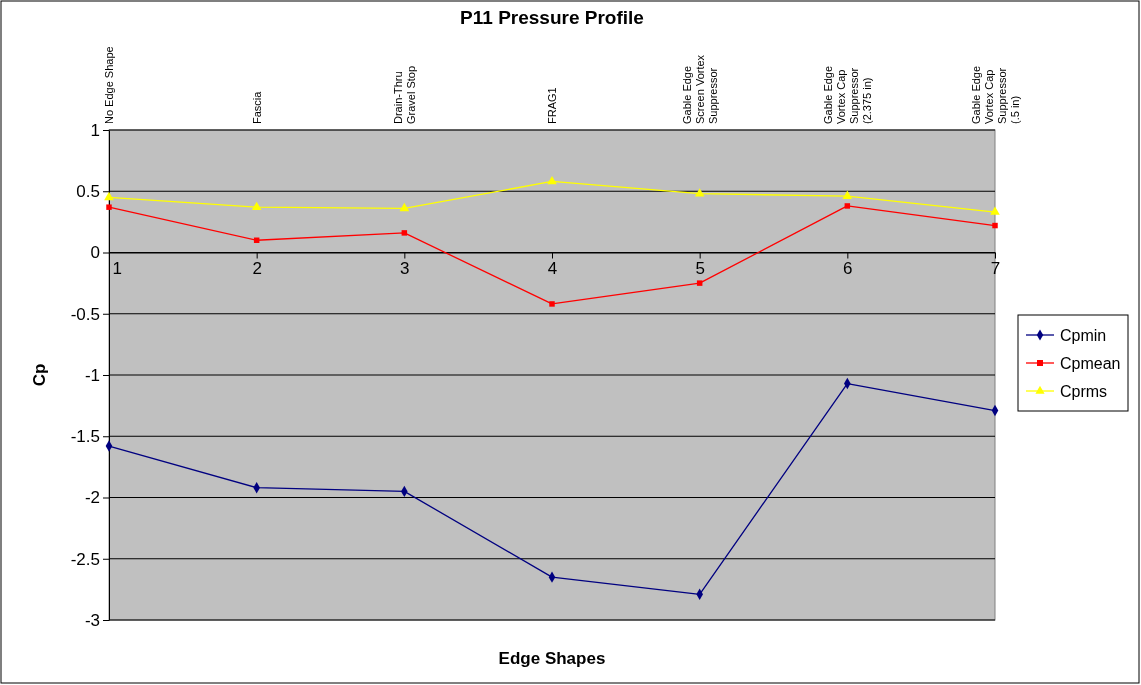  What do you see at coordinates (700, 268) in the screenshot?
I see `x-tick-label: 5` at bounding box center [700, 268].